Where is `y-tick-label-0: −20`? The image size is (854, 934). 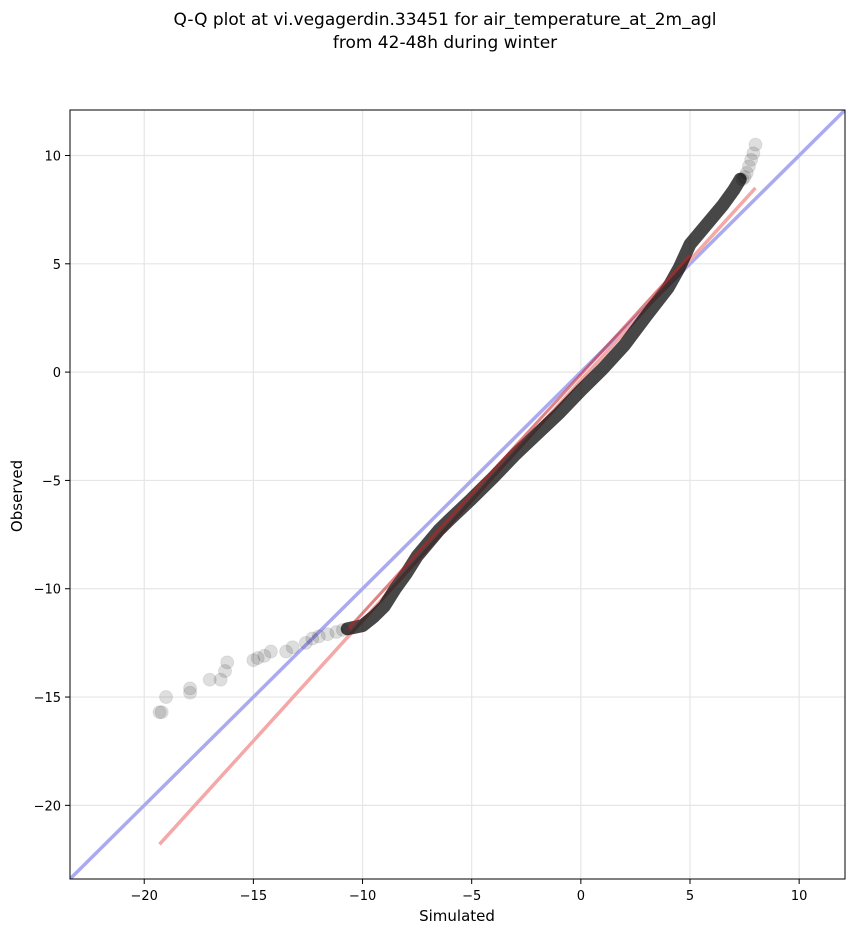 y-tick-label-0: −20 is located at coordinates (47, 806).